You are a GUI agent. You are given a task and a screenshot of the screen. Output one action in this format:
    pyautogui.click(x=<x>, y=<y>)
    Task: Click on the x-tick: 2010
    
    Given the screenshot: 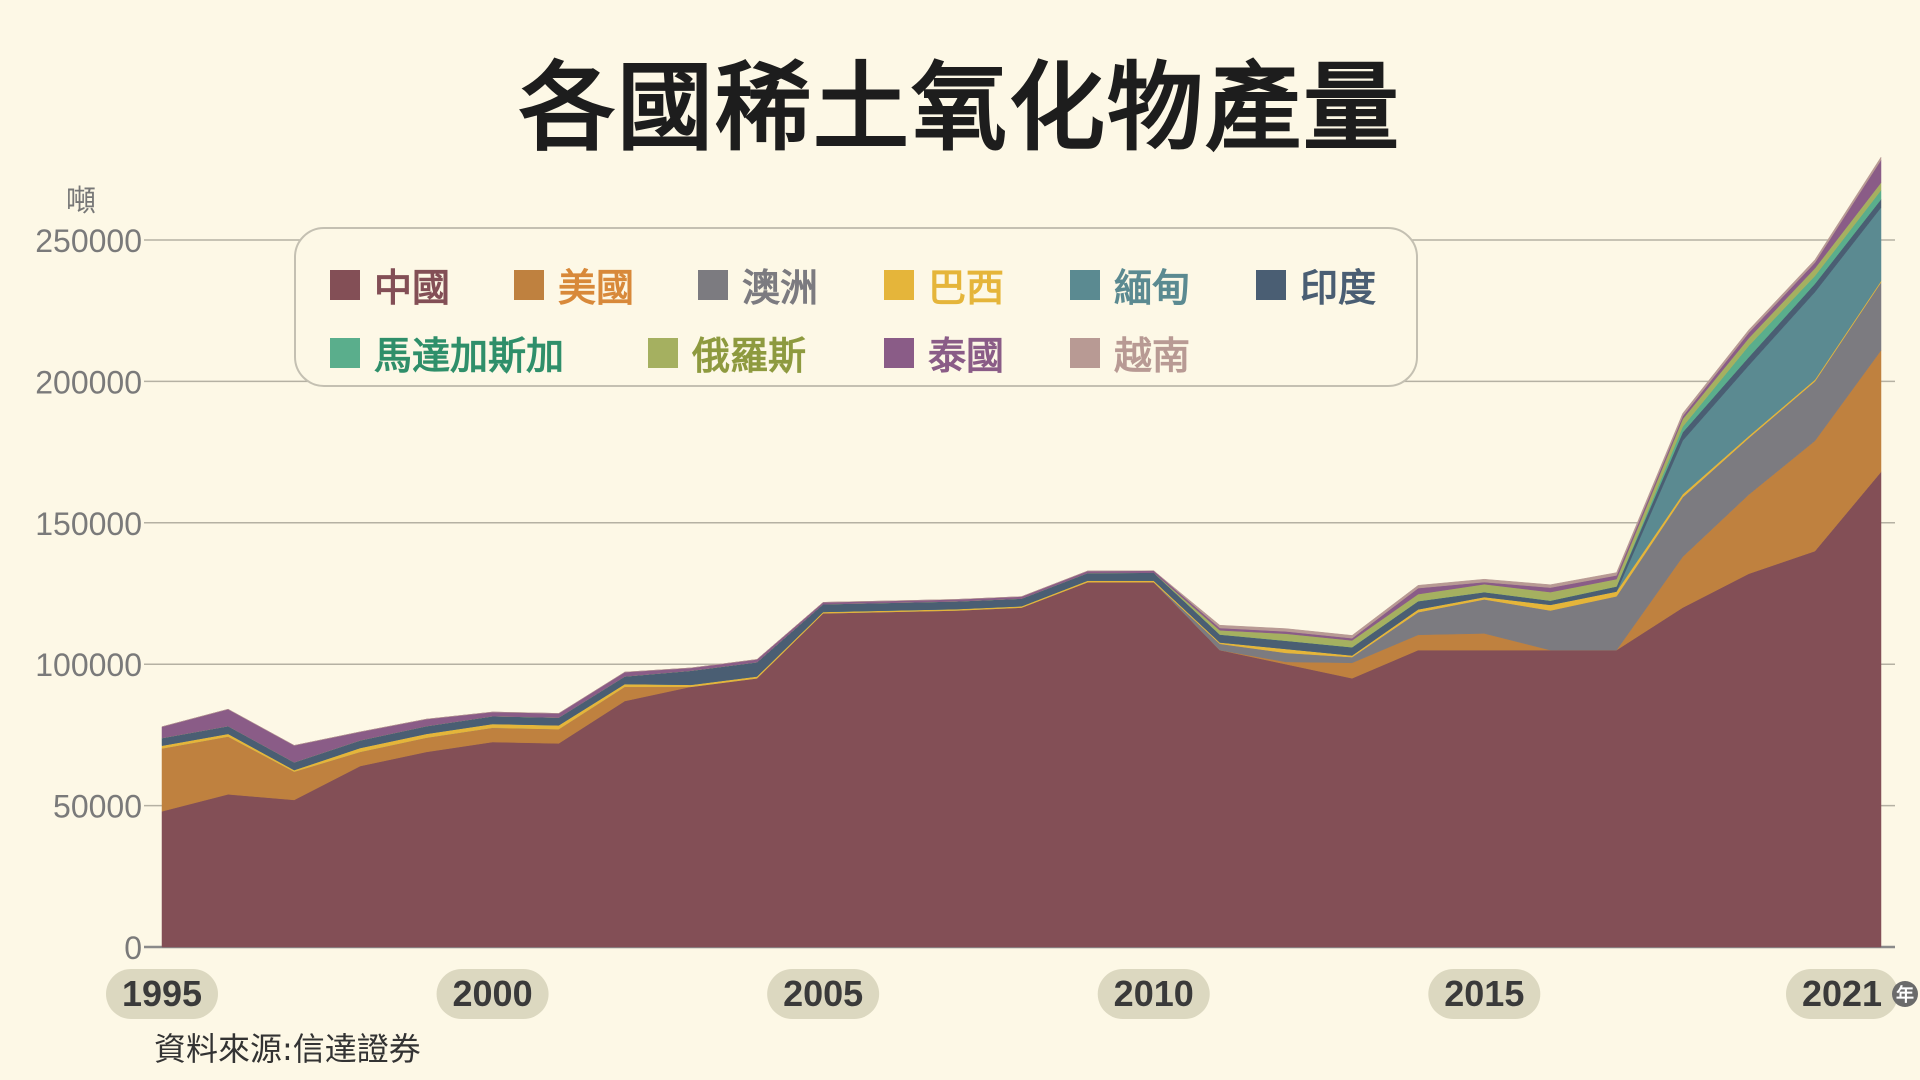 What is the action you would take?
    pyautogui.click(x=1153, y=994)
    